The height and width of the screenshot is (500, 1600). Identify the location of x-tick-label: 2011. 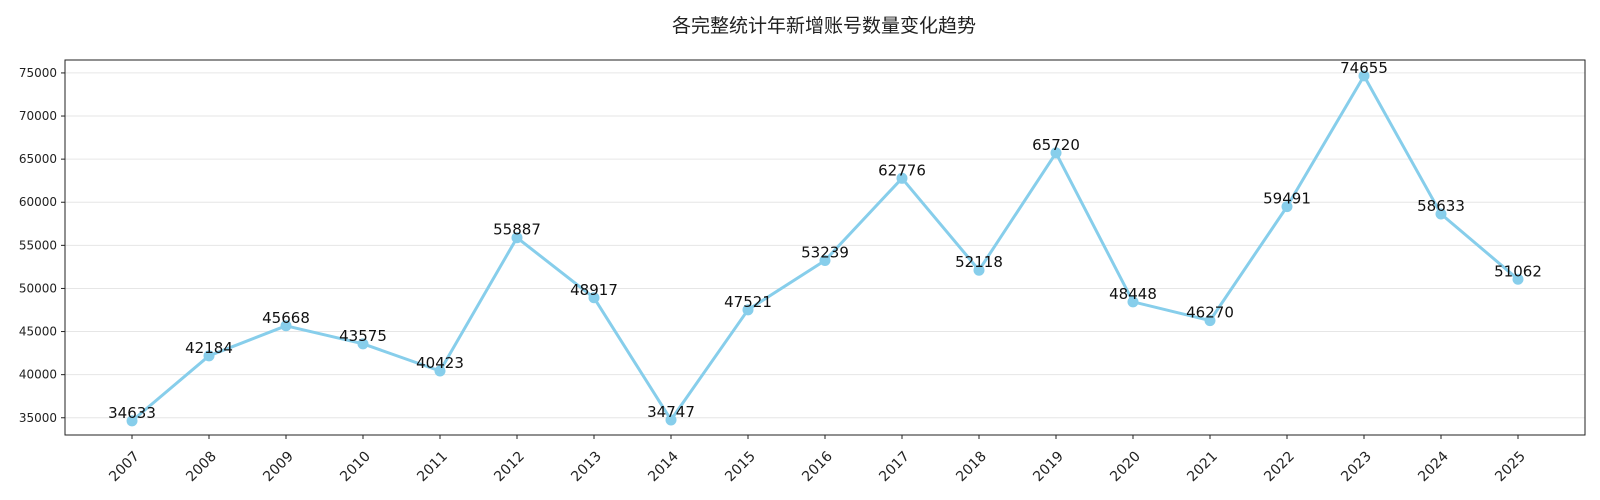
(432, 467).